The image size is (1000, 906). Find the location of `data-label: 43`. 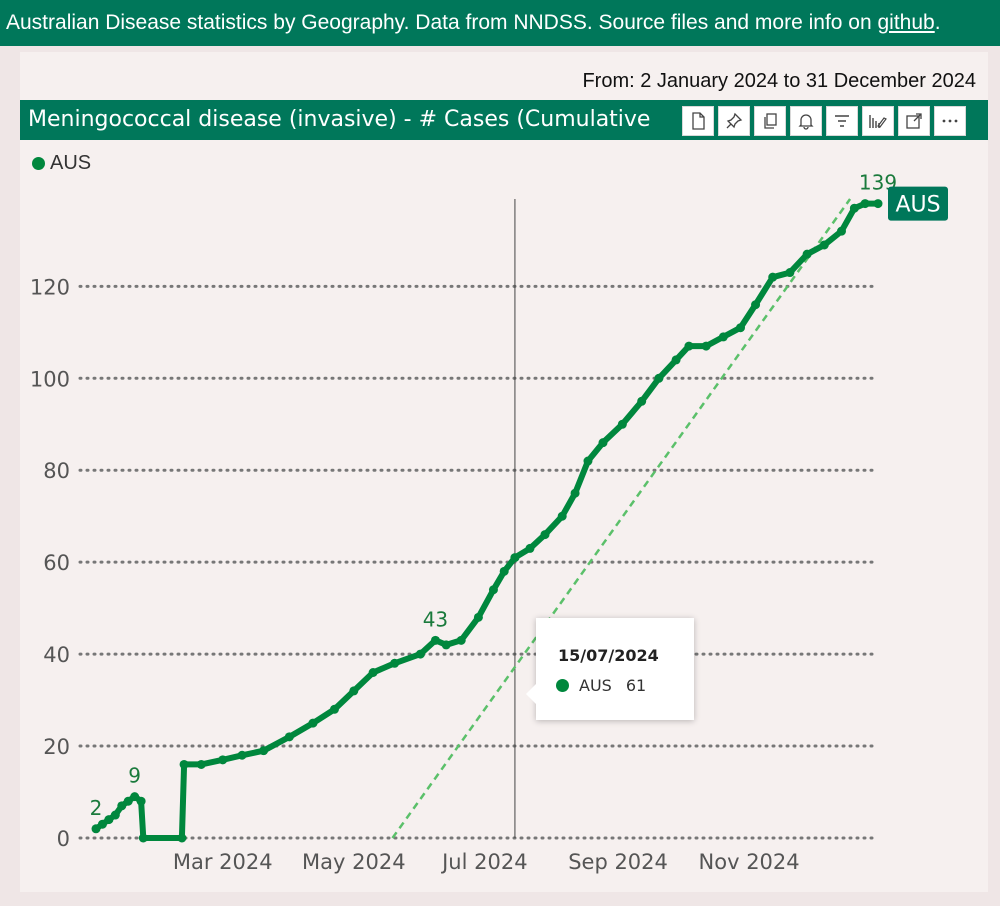

data-label: 43 is located at coordinates (435, 619).